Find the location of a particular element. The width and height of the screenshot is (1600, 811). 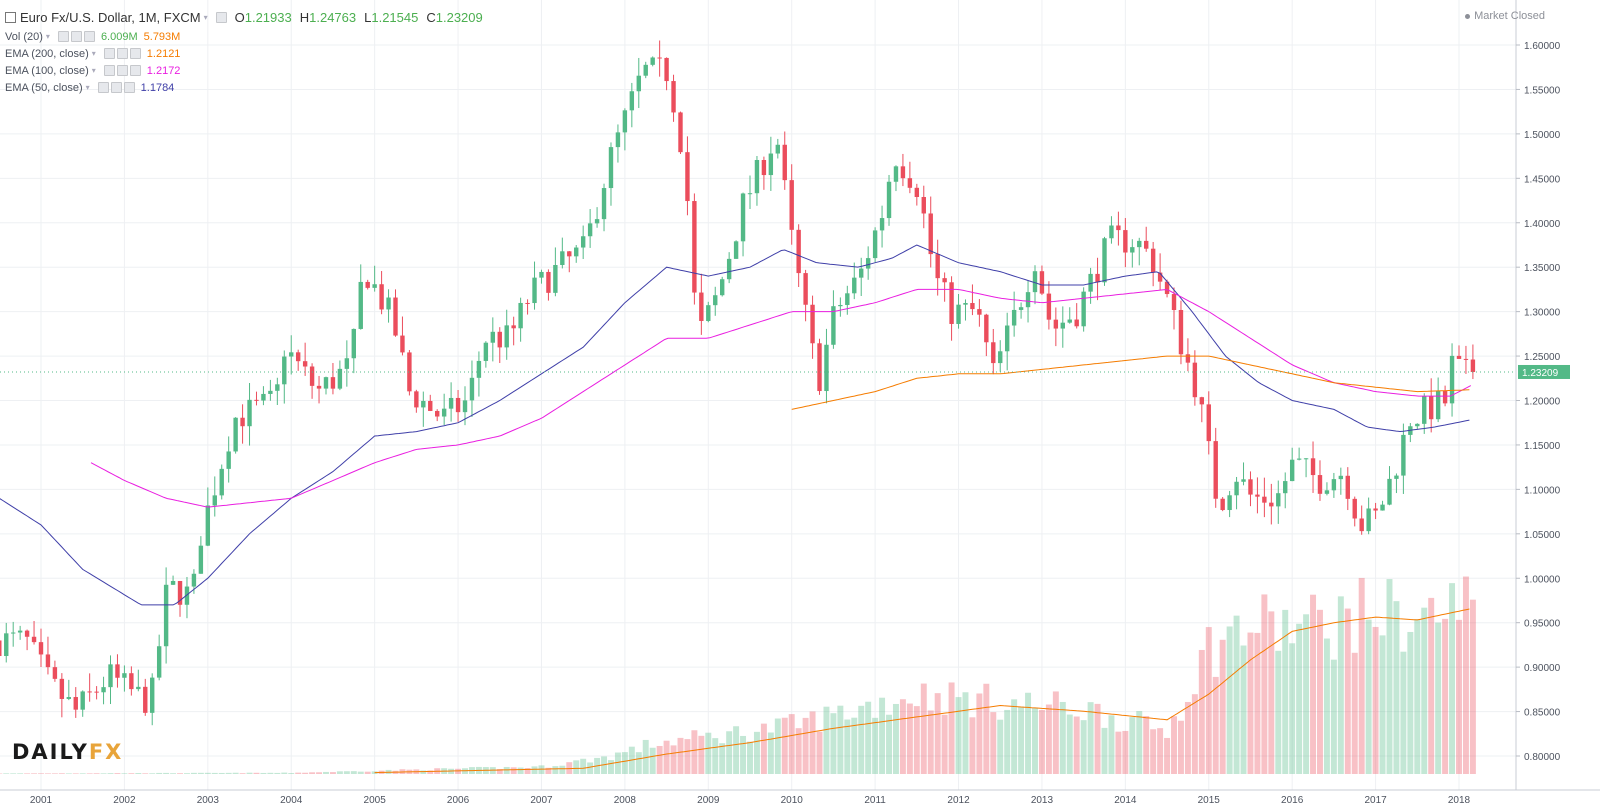

collapse-icon is located at coordinates (10, 17).